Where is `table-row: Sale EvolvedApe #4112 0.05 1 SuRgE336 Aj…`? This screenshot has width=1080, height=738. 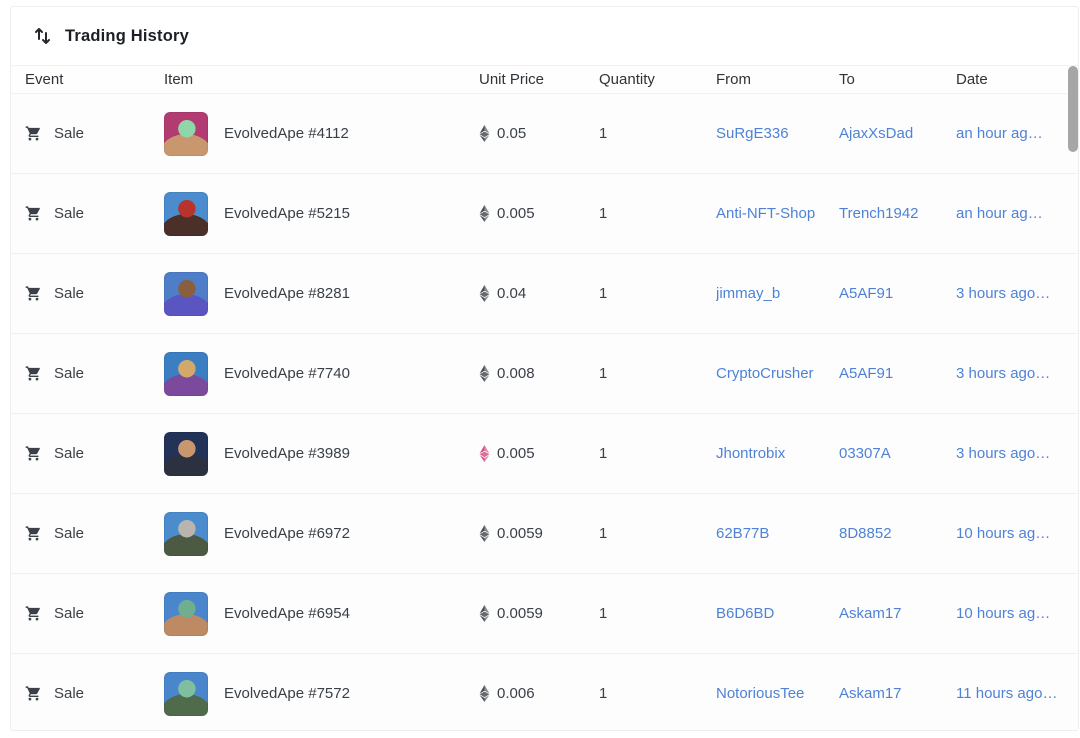
table-row: Sale EvolvedApe #4112 0.05 1 SuRgE336 Aj… is located at coordinates (544, 134).